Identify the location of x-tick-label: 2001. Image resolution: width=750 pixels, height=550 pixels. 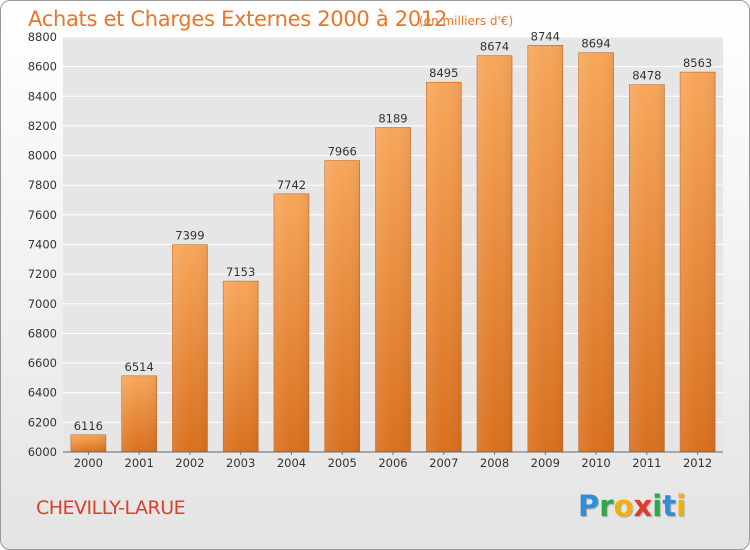
(139, 463).